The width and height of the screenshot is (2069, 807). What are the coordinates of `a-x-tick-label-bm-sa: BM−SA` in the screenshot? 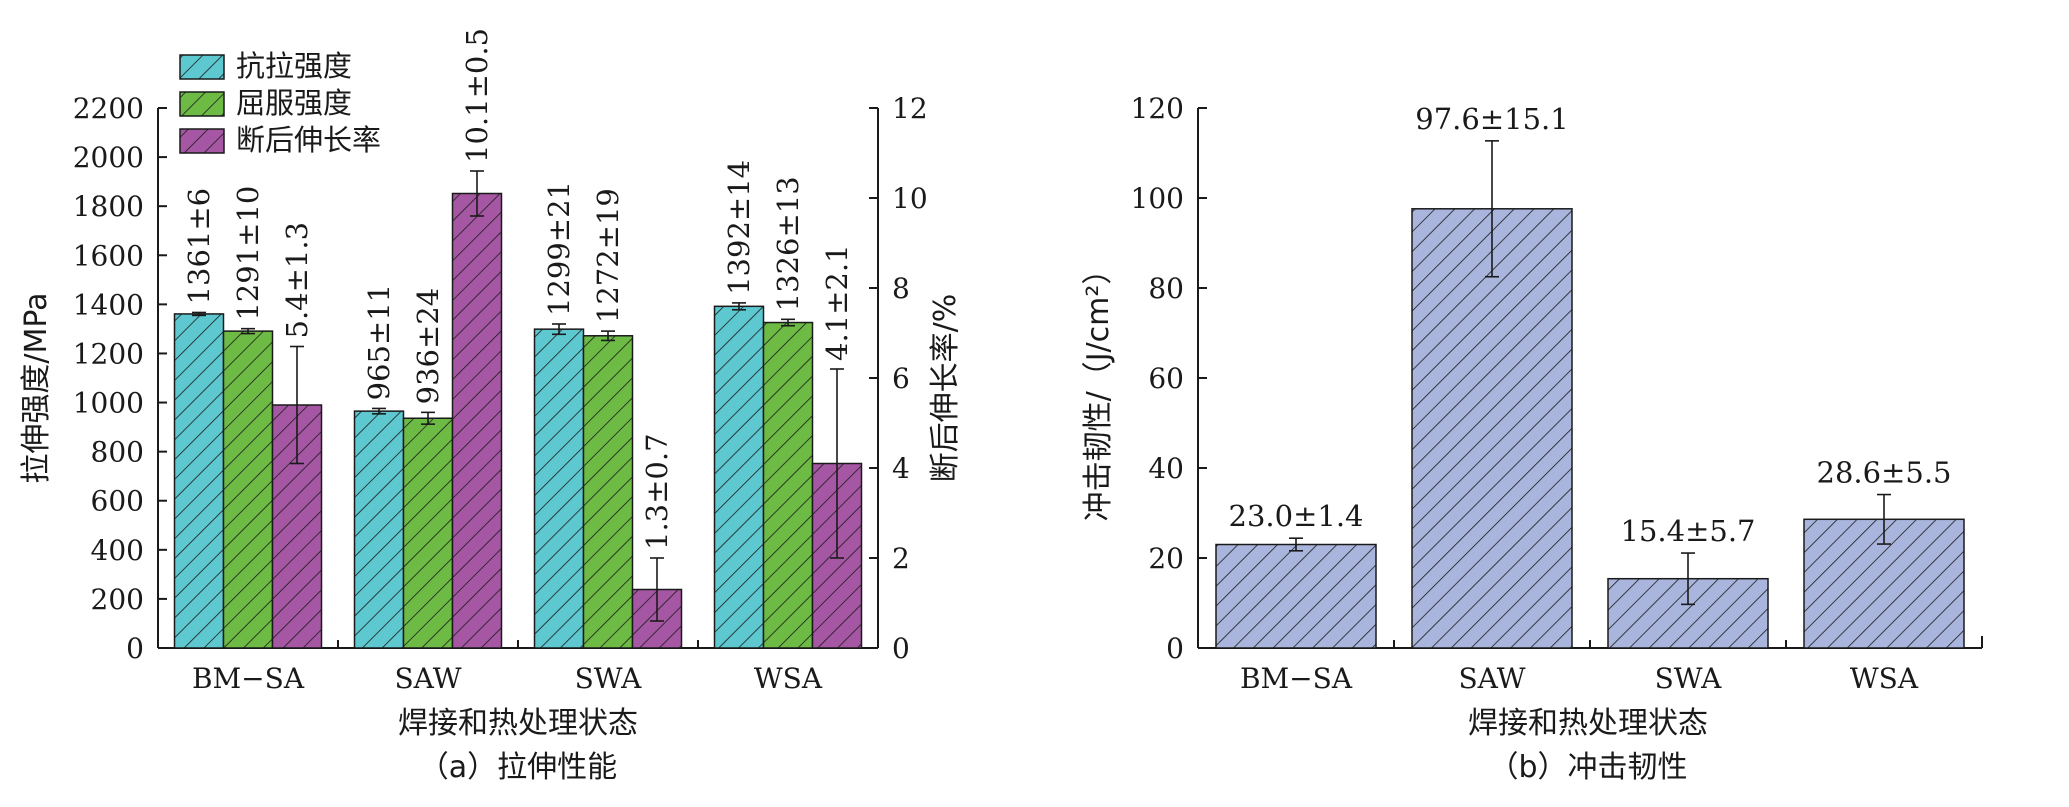 It's located at (248, 678).